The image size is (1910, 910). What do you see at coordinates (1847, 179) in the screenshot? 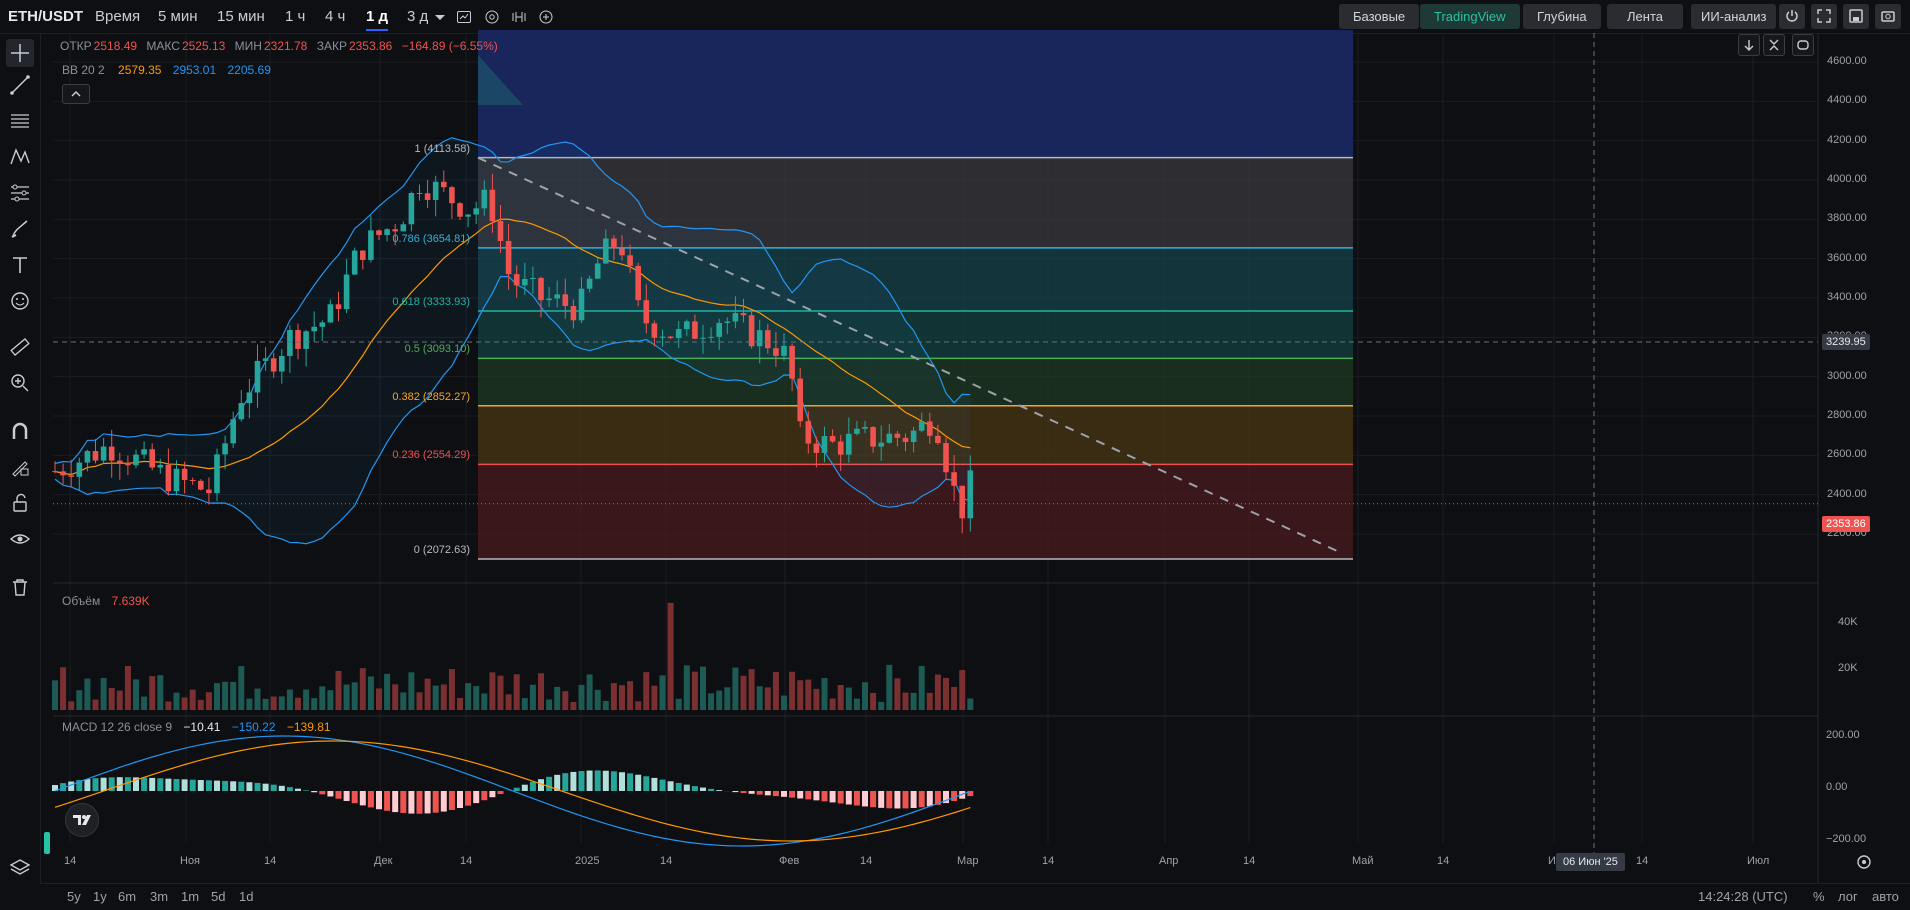
I see `price-tick-label: 4000.00` at bounding box center [1847, 179].